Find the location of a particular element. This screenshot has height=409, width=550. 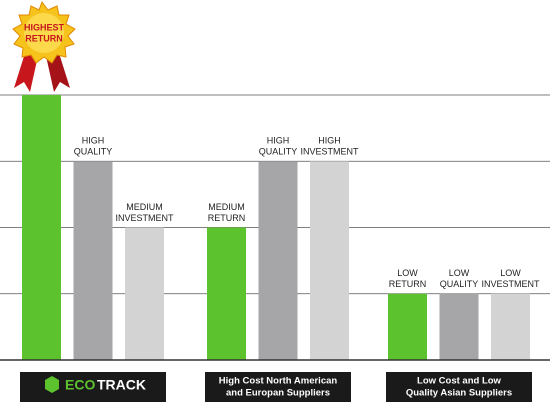

badge: HIGHEST RETURN is located at coordinates (44, 46).